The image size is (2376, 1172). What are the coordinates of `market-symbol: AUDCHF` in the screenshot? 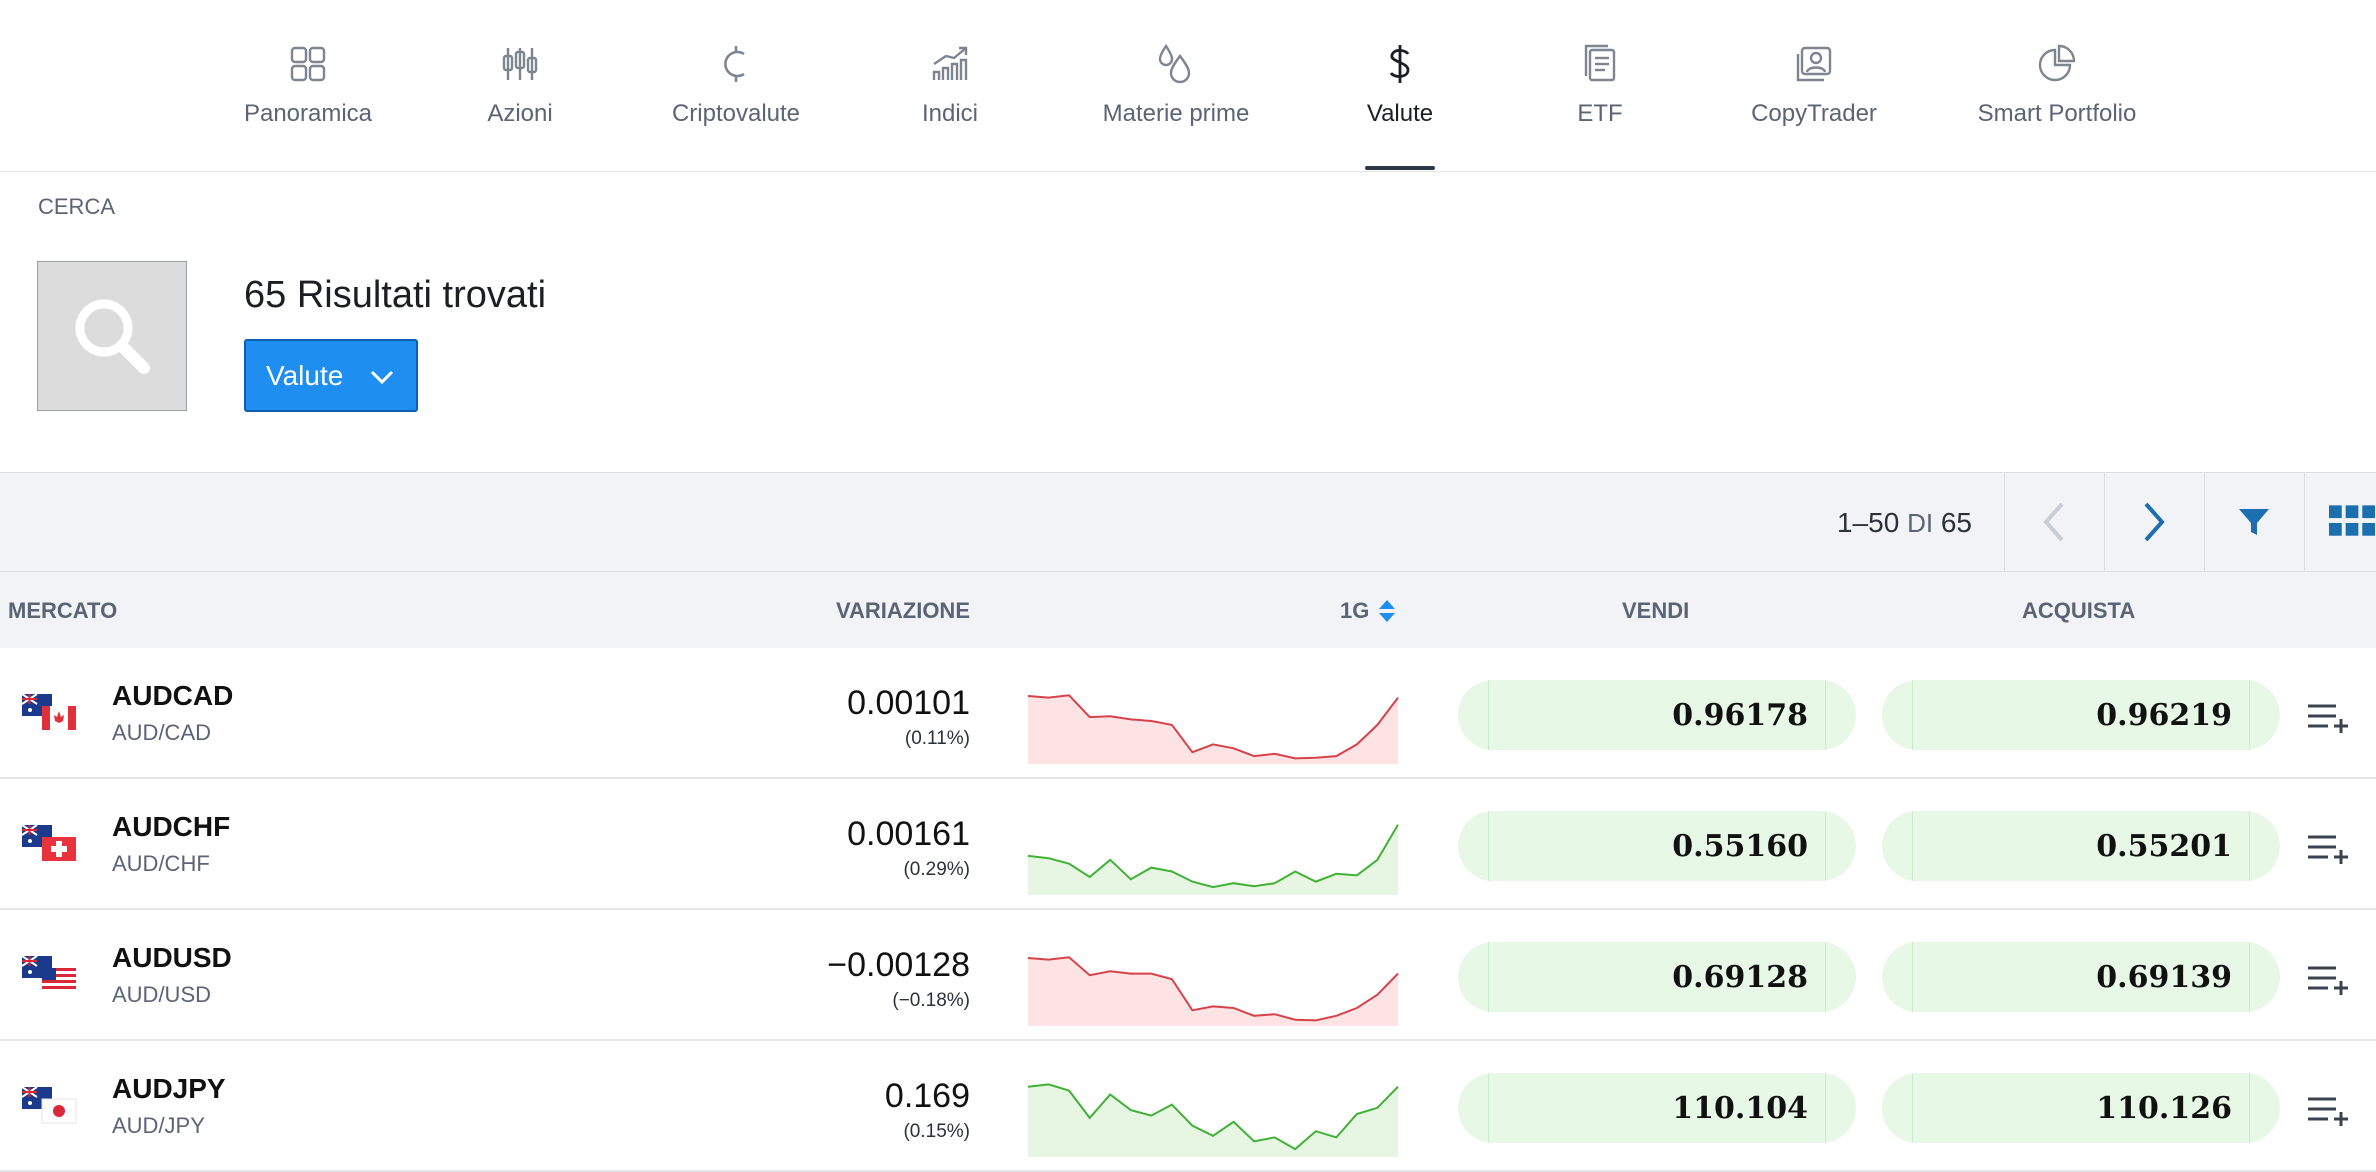 It's located at (171, 826).